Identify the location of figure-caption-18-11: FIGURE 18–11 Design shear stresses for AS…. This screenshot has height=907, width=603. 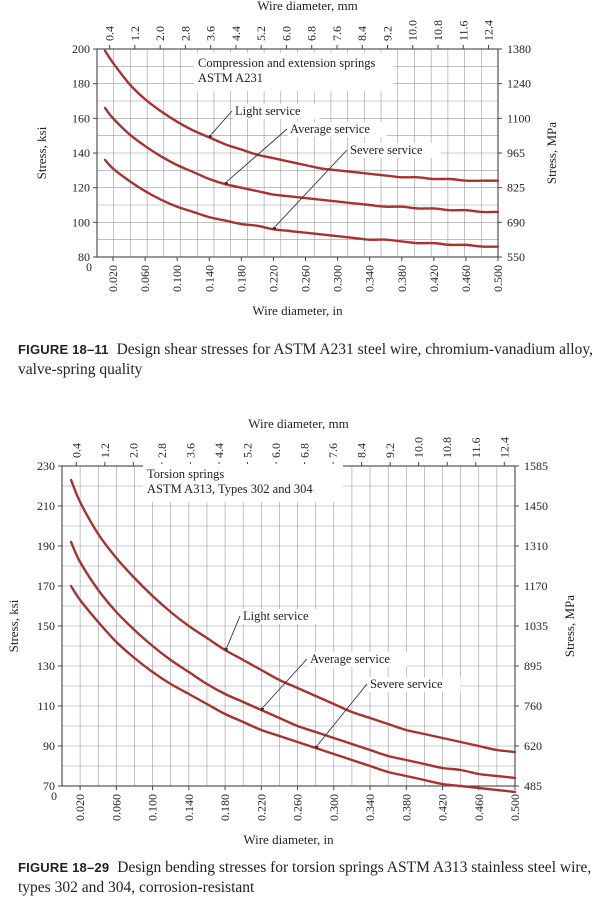
(305, 360).